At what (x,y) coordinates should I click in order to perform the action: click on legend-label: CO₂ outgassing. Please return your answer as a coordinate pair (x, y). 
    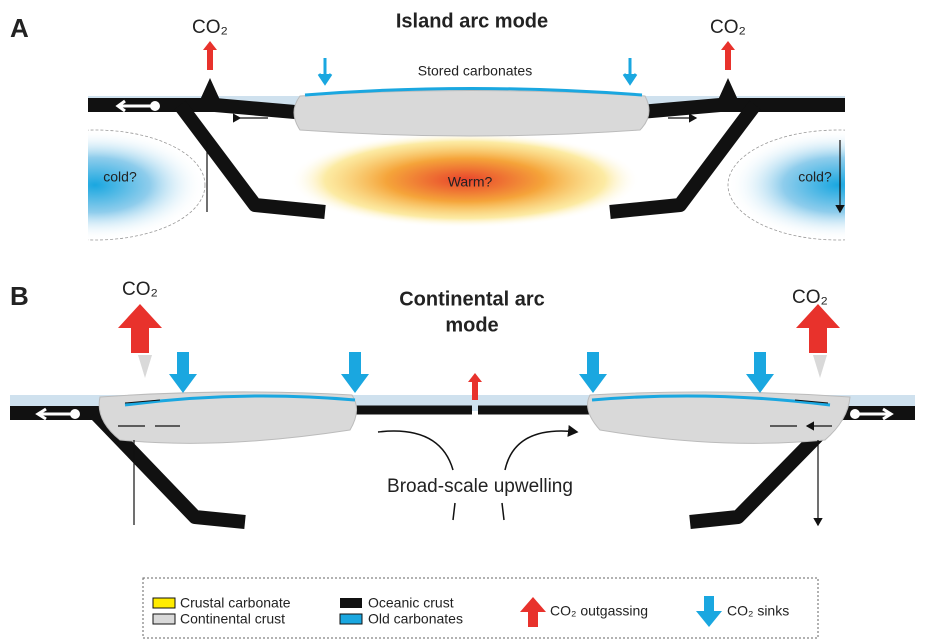
    Looking at the image, I should click on (599, 611).